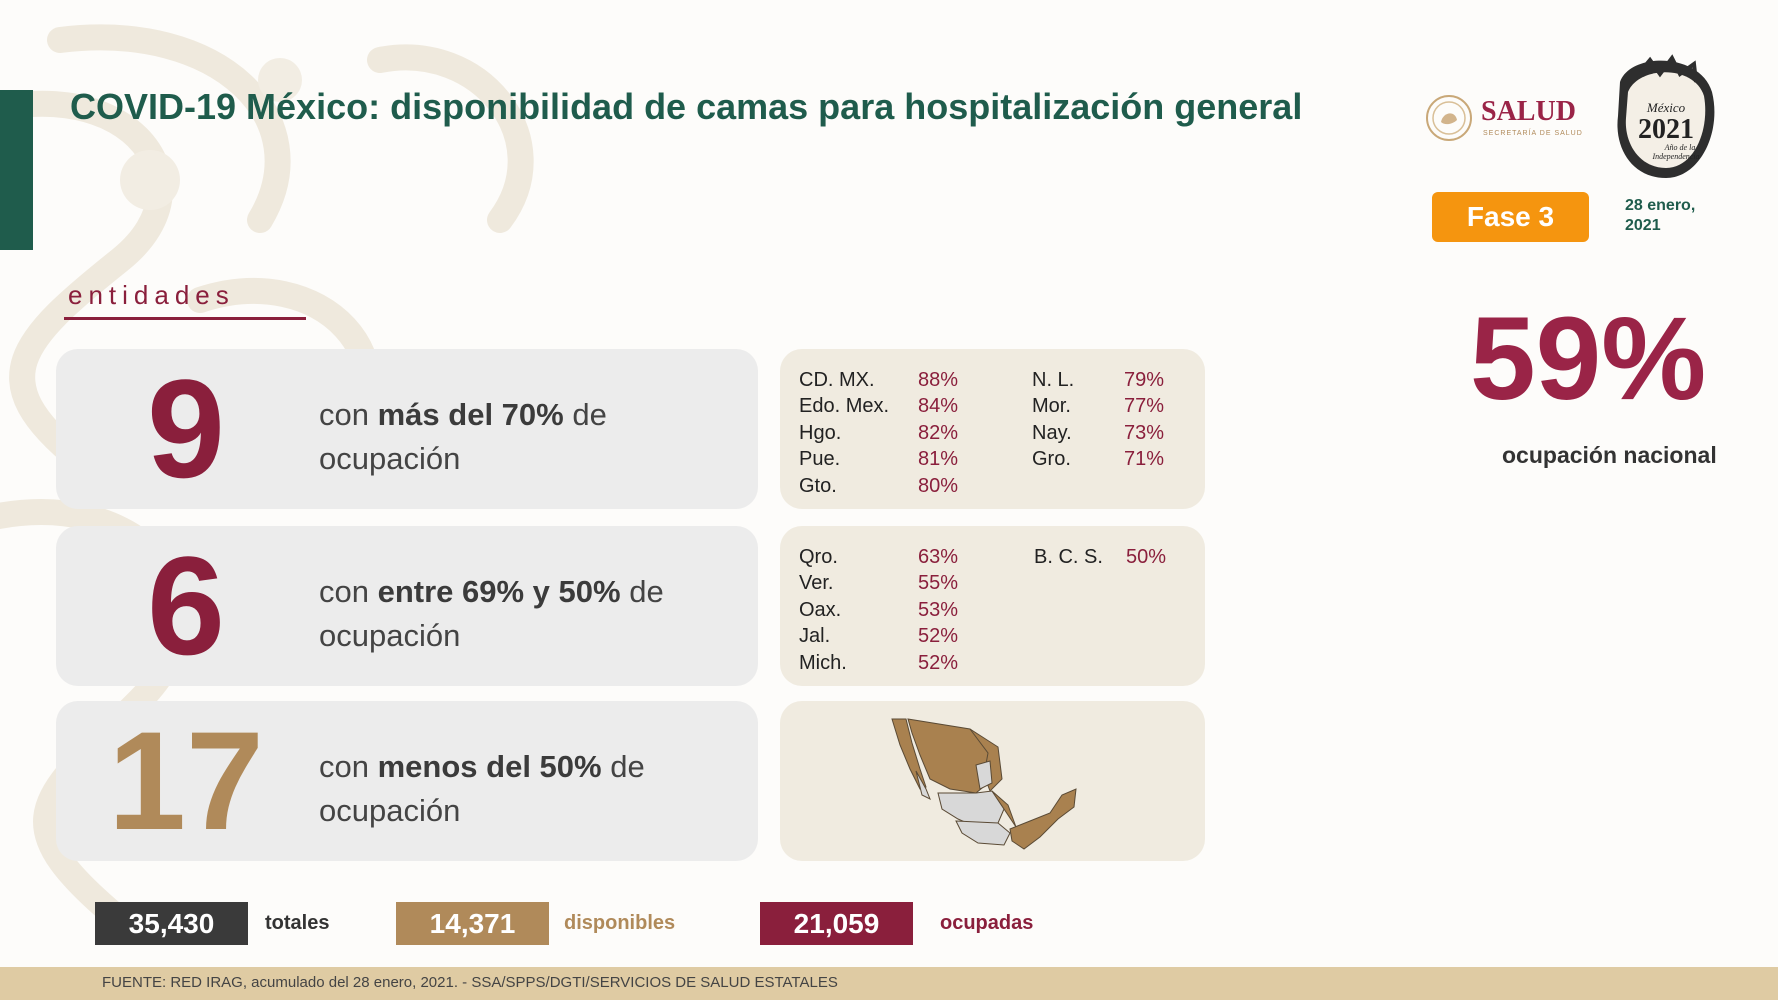 This screenshot has height=1000, width=1778. What do you see at coordinates (1051, 459) in the screenshot?
I see `state-name: Gro.` at bounding box center [1051, 459].